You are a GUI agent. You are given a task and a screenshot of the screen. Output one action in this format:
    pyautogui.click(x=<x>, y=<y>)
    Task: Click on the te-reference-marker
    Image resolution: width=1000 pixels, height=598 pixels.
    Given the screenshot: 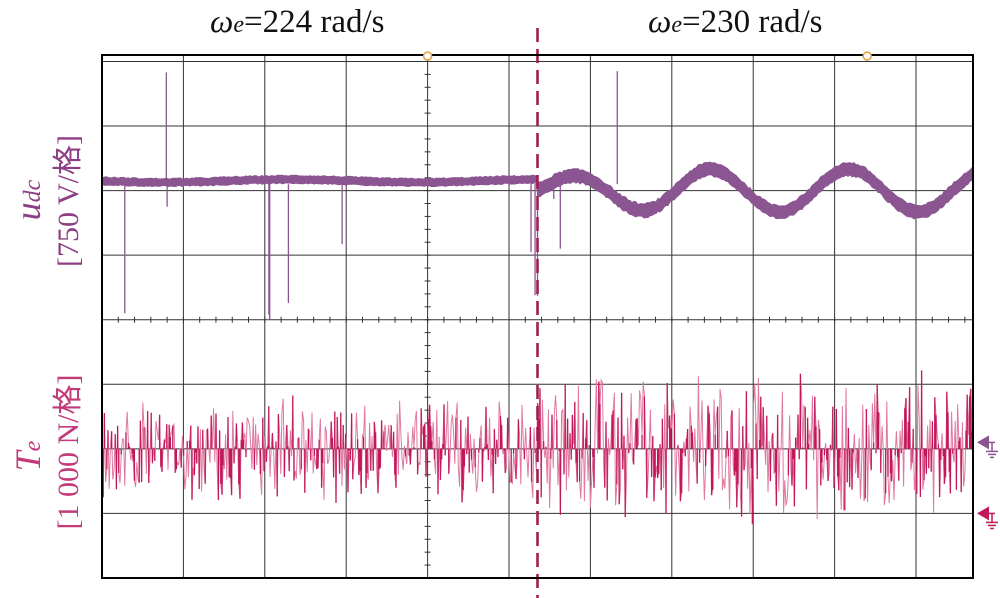 What is the action you would take?
    pyautogui.click(x=987, y=518)
    